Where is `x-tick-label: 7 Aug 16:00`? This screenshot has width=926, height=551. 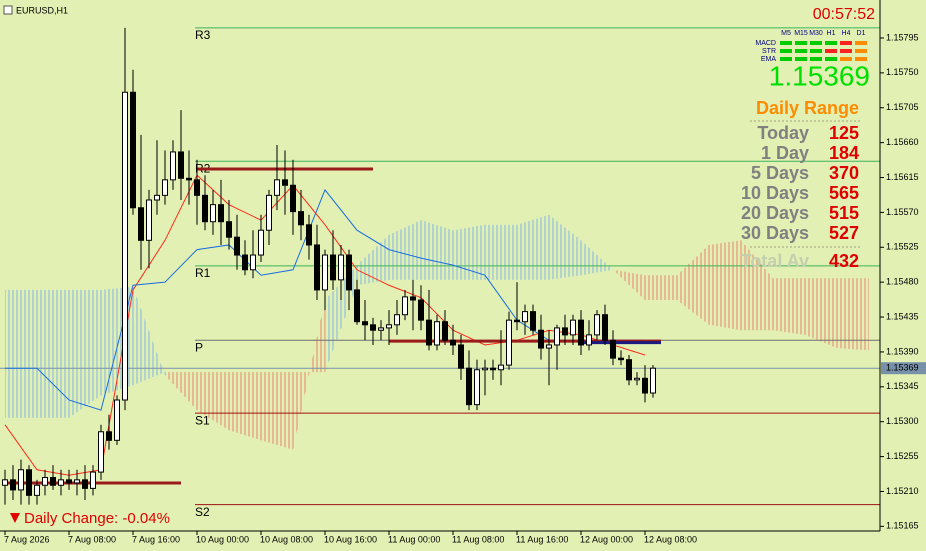 x-tick-label: 7 Aug 16:00 is located at coordinates (156, 539).